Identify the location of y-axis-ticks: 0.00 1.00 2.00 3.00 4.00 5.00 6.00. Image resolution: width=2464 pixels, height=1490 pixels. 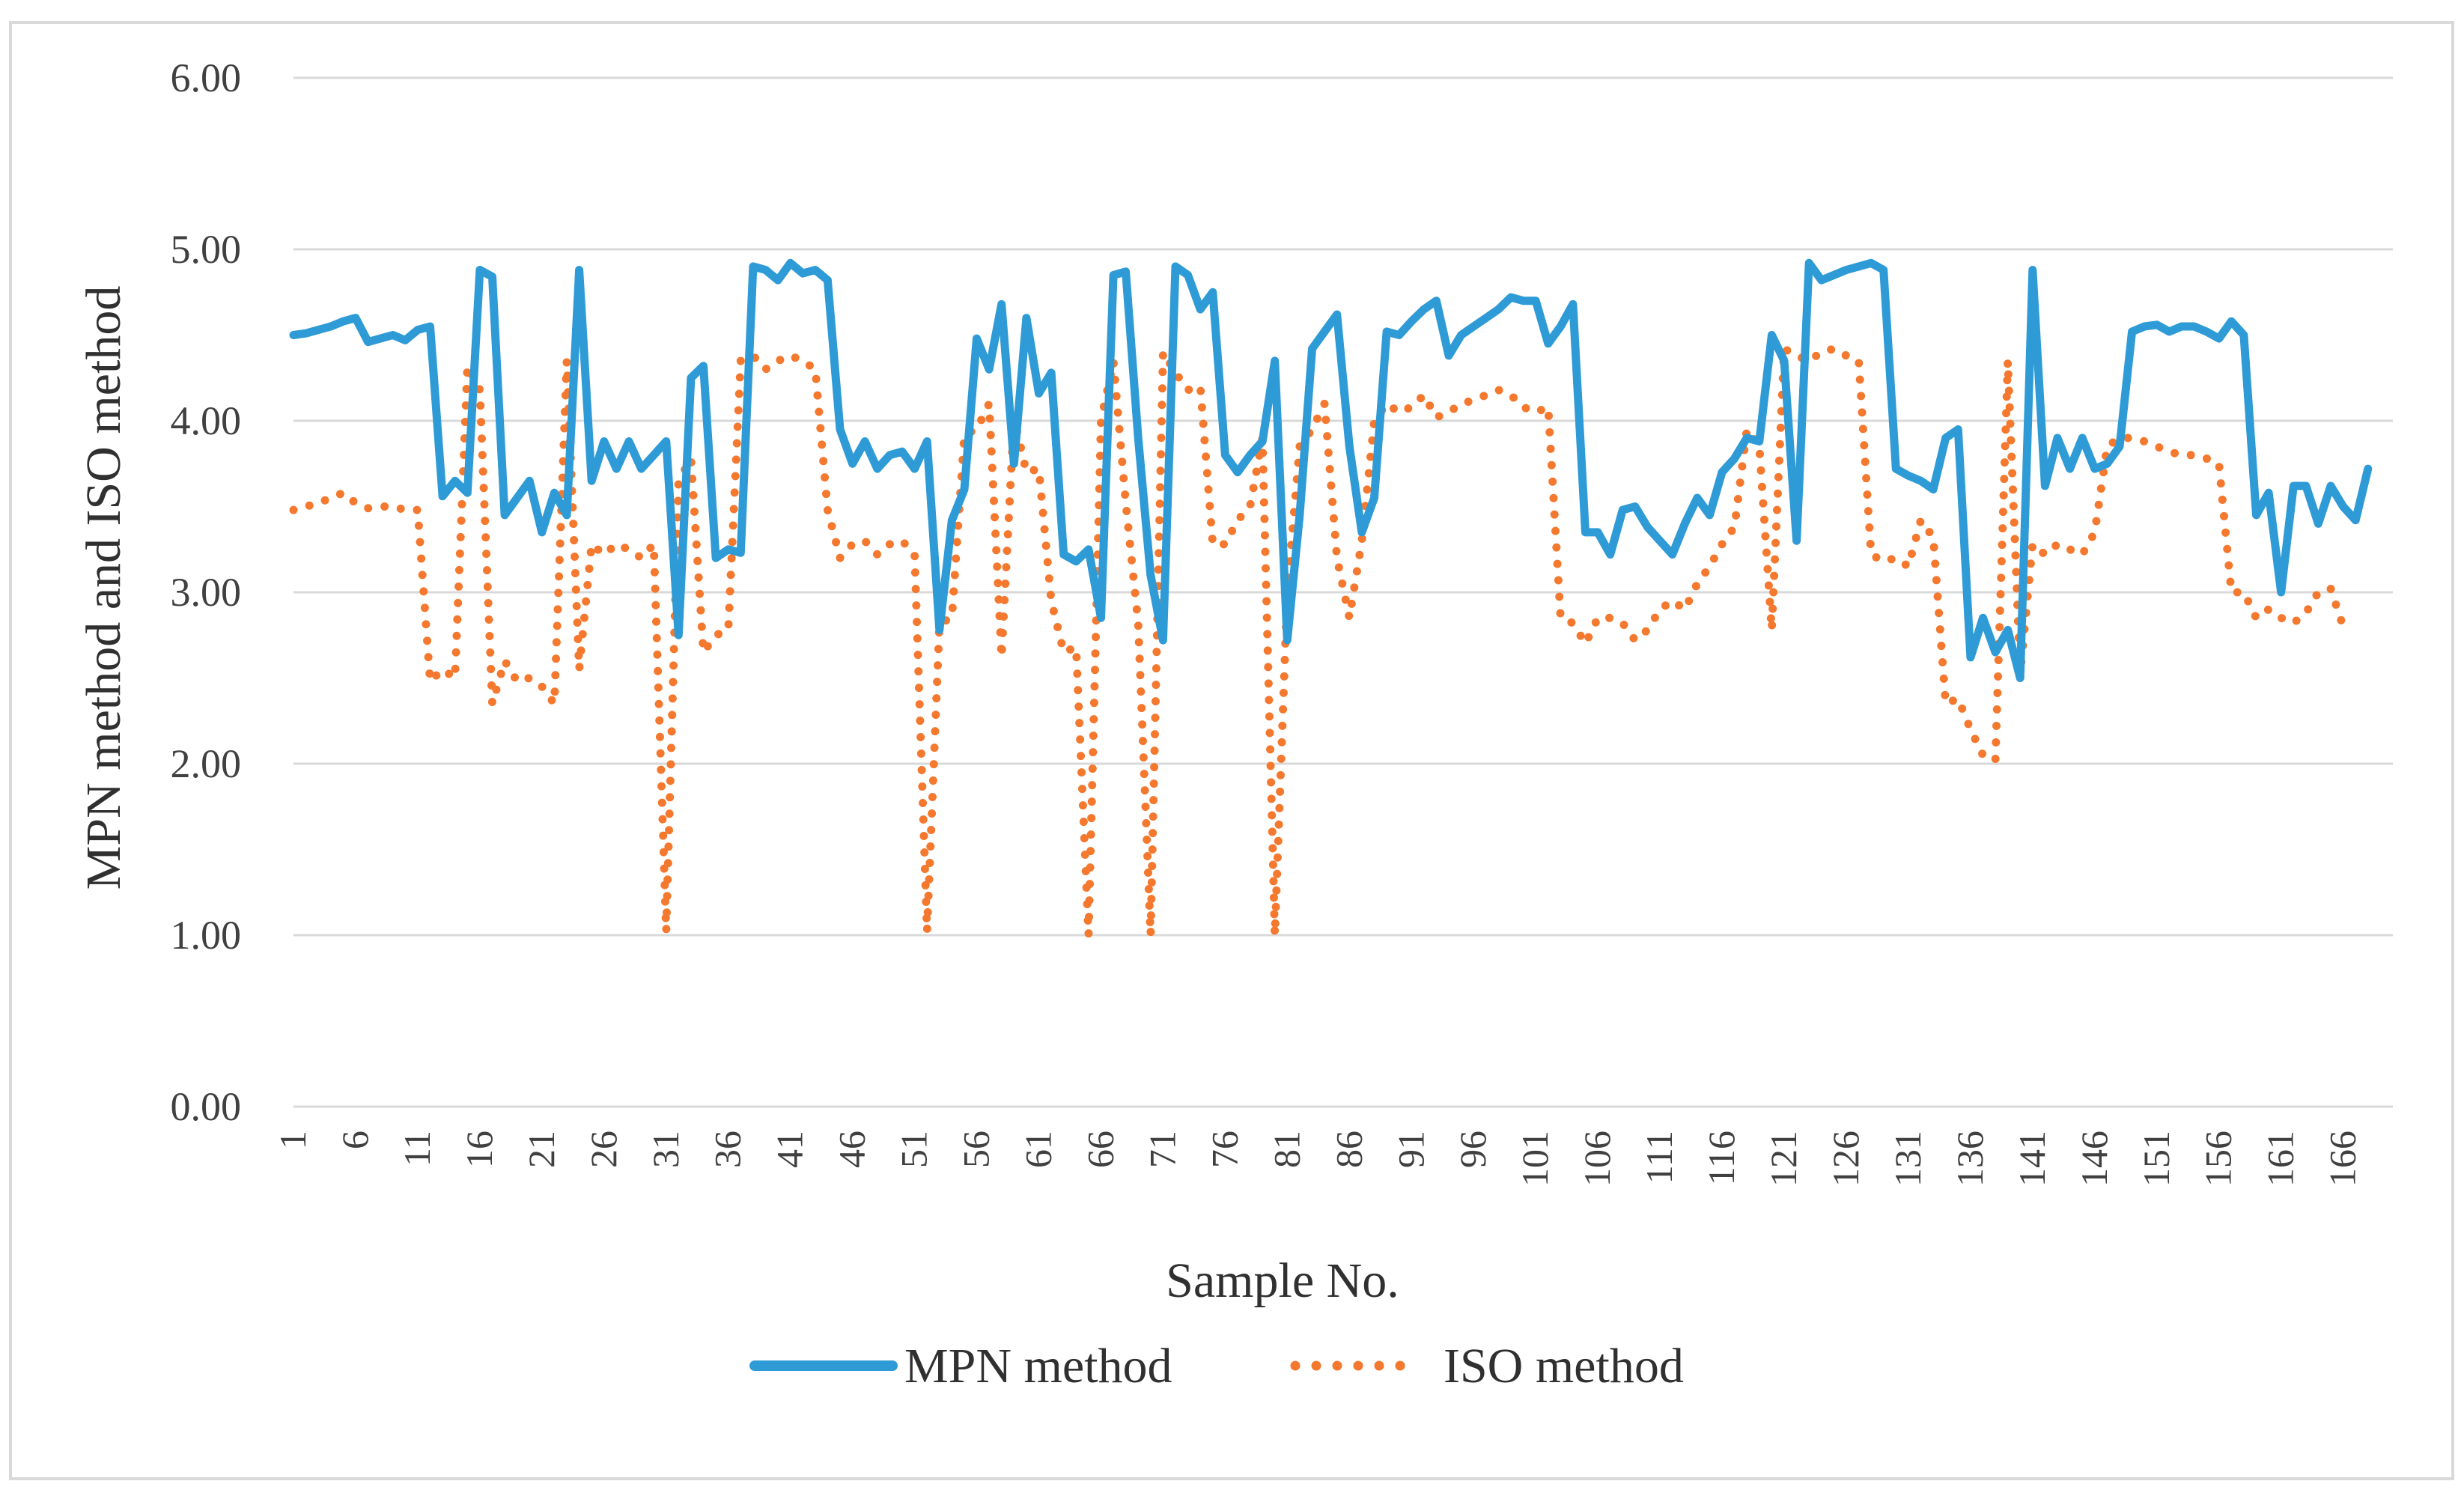
(206, 592).